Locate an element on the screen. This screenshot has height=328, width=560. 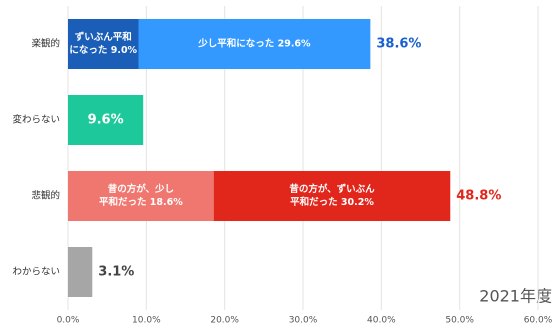
total-label: 9.6% is located at coordinates (106, 120).